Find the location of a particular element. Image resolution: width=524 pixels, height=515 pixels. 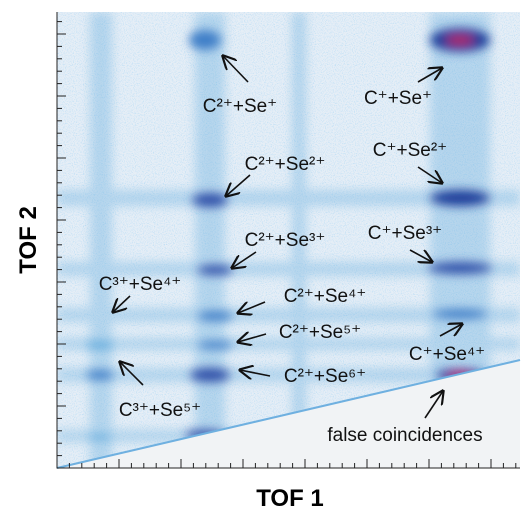

y-axis-label: TOF 2 is located at coordinates (28, 240).